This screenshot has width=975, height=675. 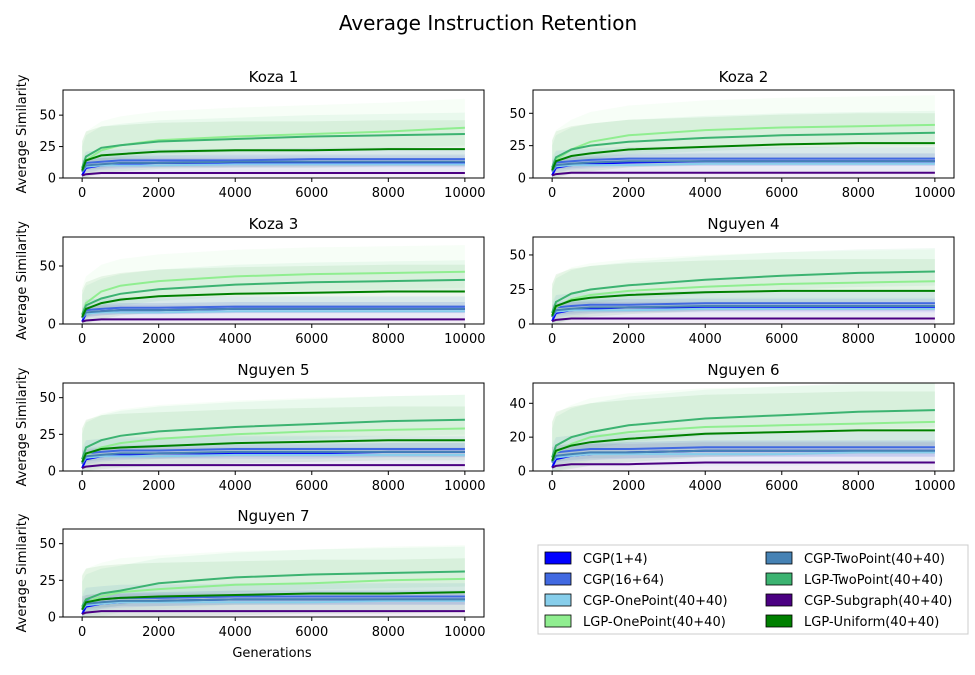 I want to click on legend-item: CGP-OnePoint(40+40), so click(x=636, y=601).